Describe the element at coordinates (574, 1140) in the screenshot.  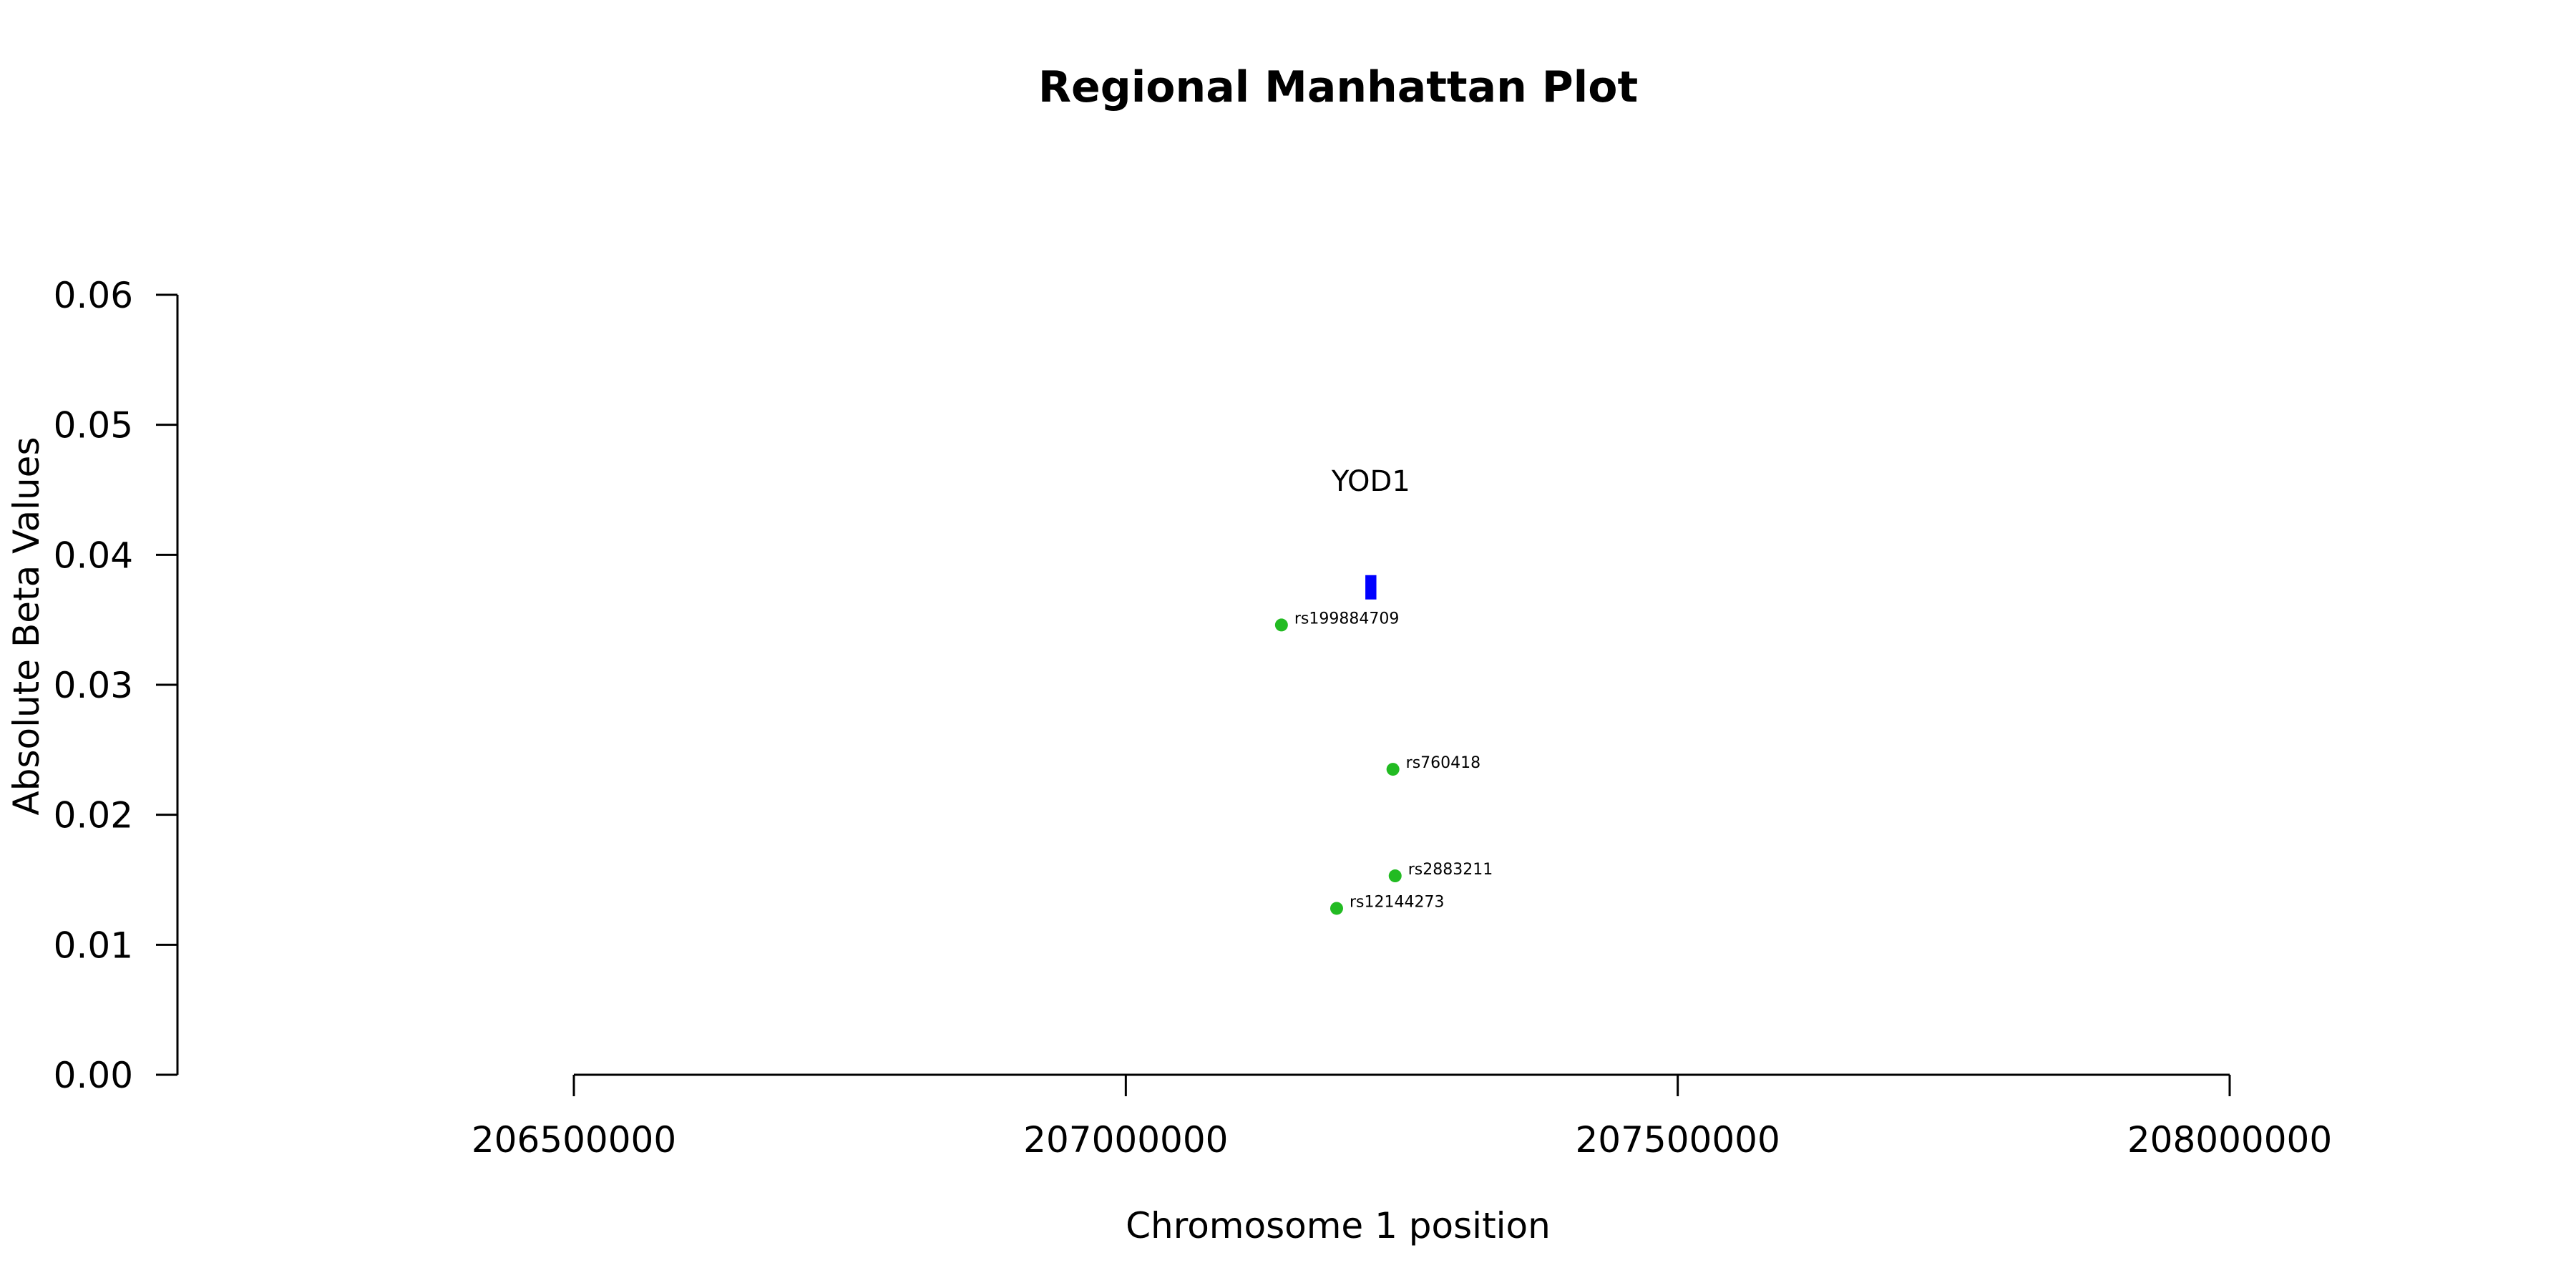
I see `x-tick-label: 206500000` at that location.